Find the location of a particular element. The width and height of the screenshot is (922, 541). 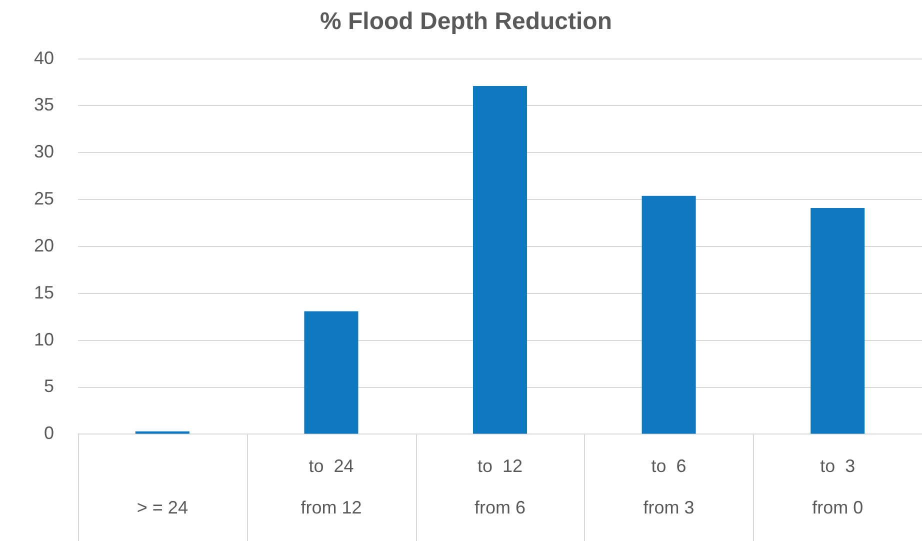

y-tick-label: 25 is located at coordinates (44, 198).